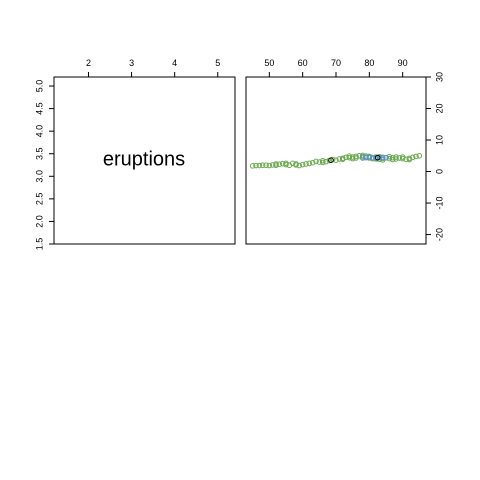  I want to click on scatter-right-axis: -20 -10 0 10 20 30, so click(434, 156).